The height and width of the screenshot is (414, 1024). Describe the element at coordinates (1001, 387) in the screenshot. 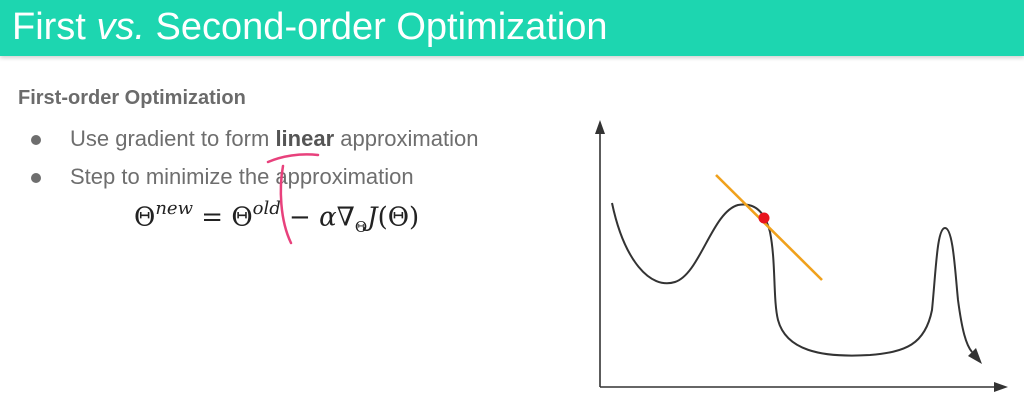

I see `x-axis-arrow-icon` at that location.